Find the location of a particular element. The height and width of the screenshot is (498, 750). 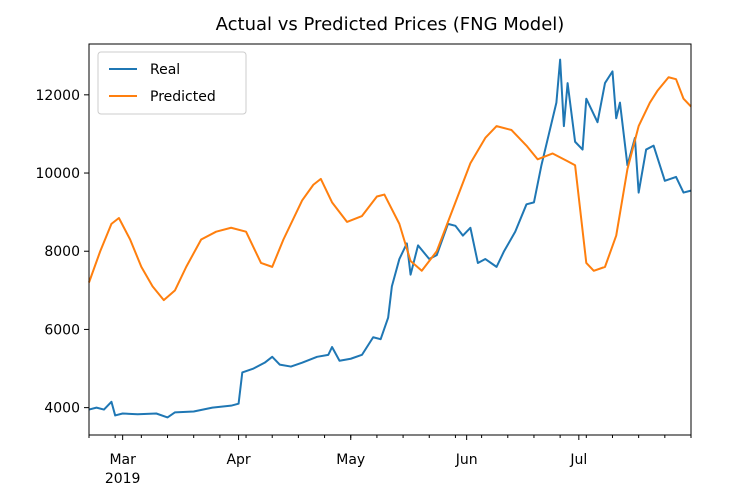

y-axis: 4000 6000 8000 10000 12000 is located at coordinates (62, 252).